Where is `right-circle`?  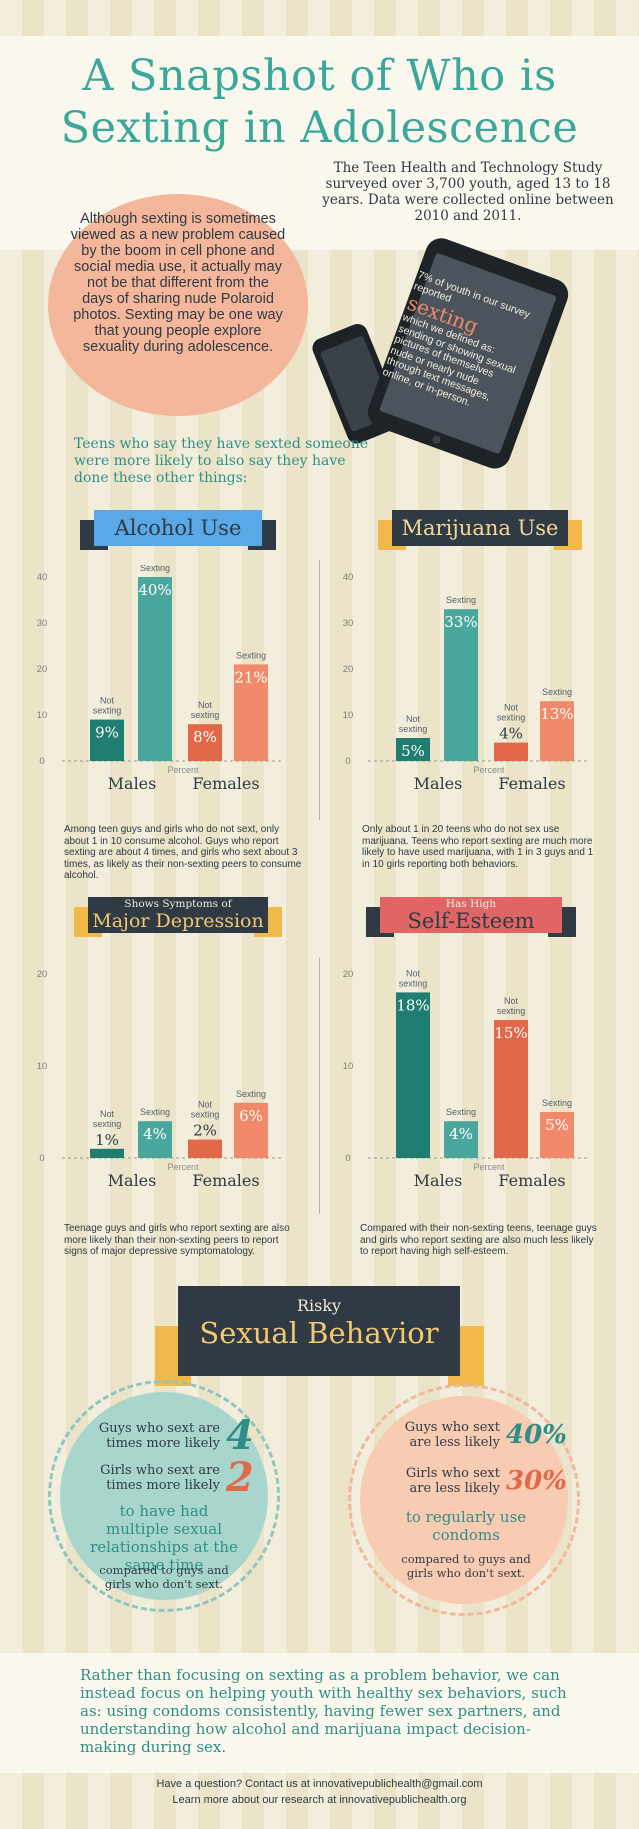
right-circle is located at coordinates (464, 1500).